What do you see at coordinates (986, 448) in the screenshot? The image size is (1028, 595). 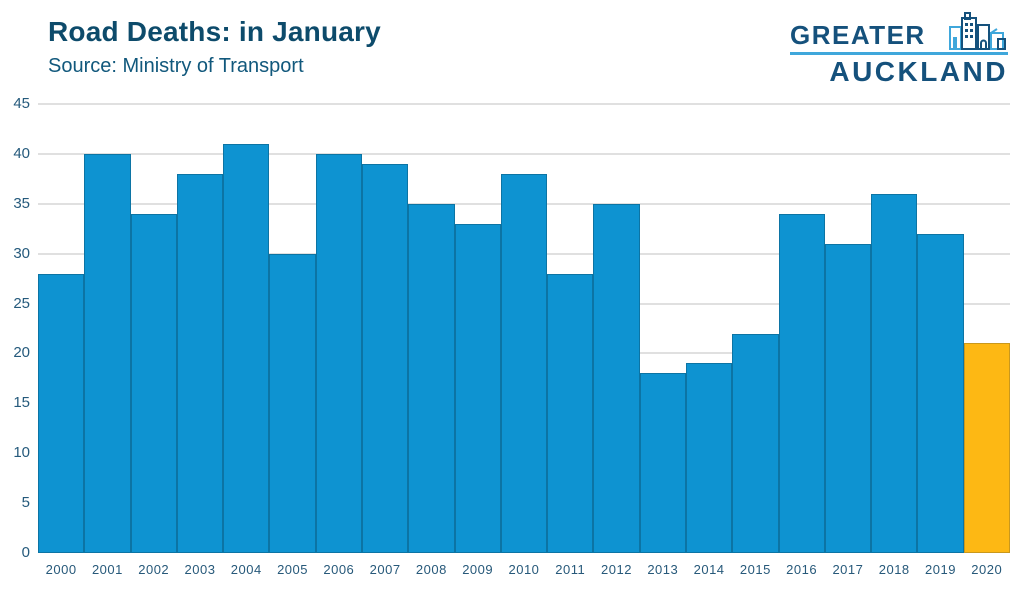 I see `bar-2020` at bounding box center [986, 448].